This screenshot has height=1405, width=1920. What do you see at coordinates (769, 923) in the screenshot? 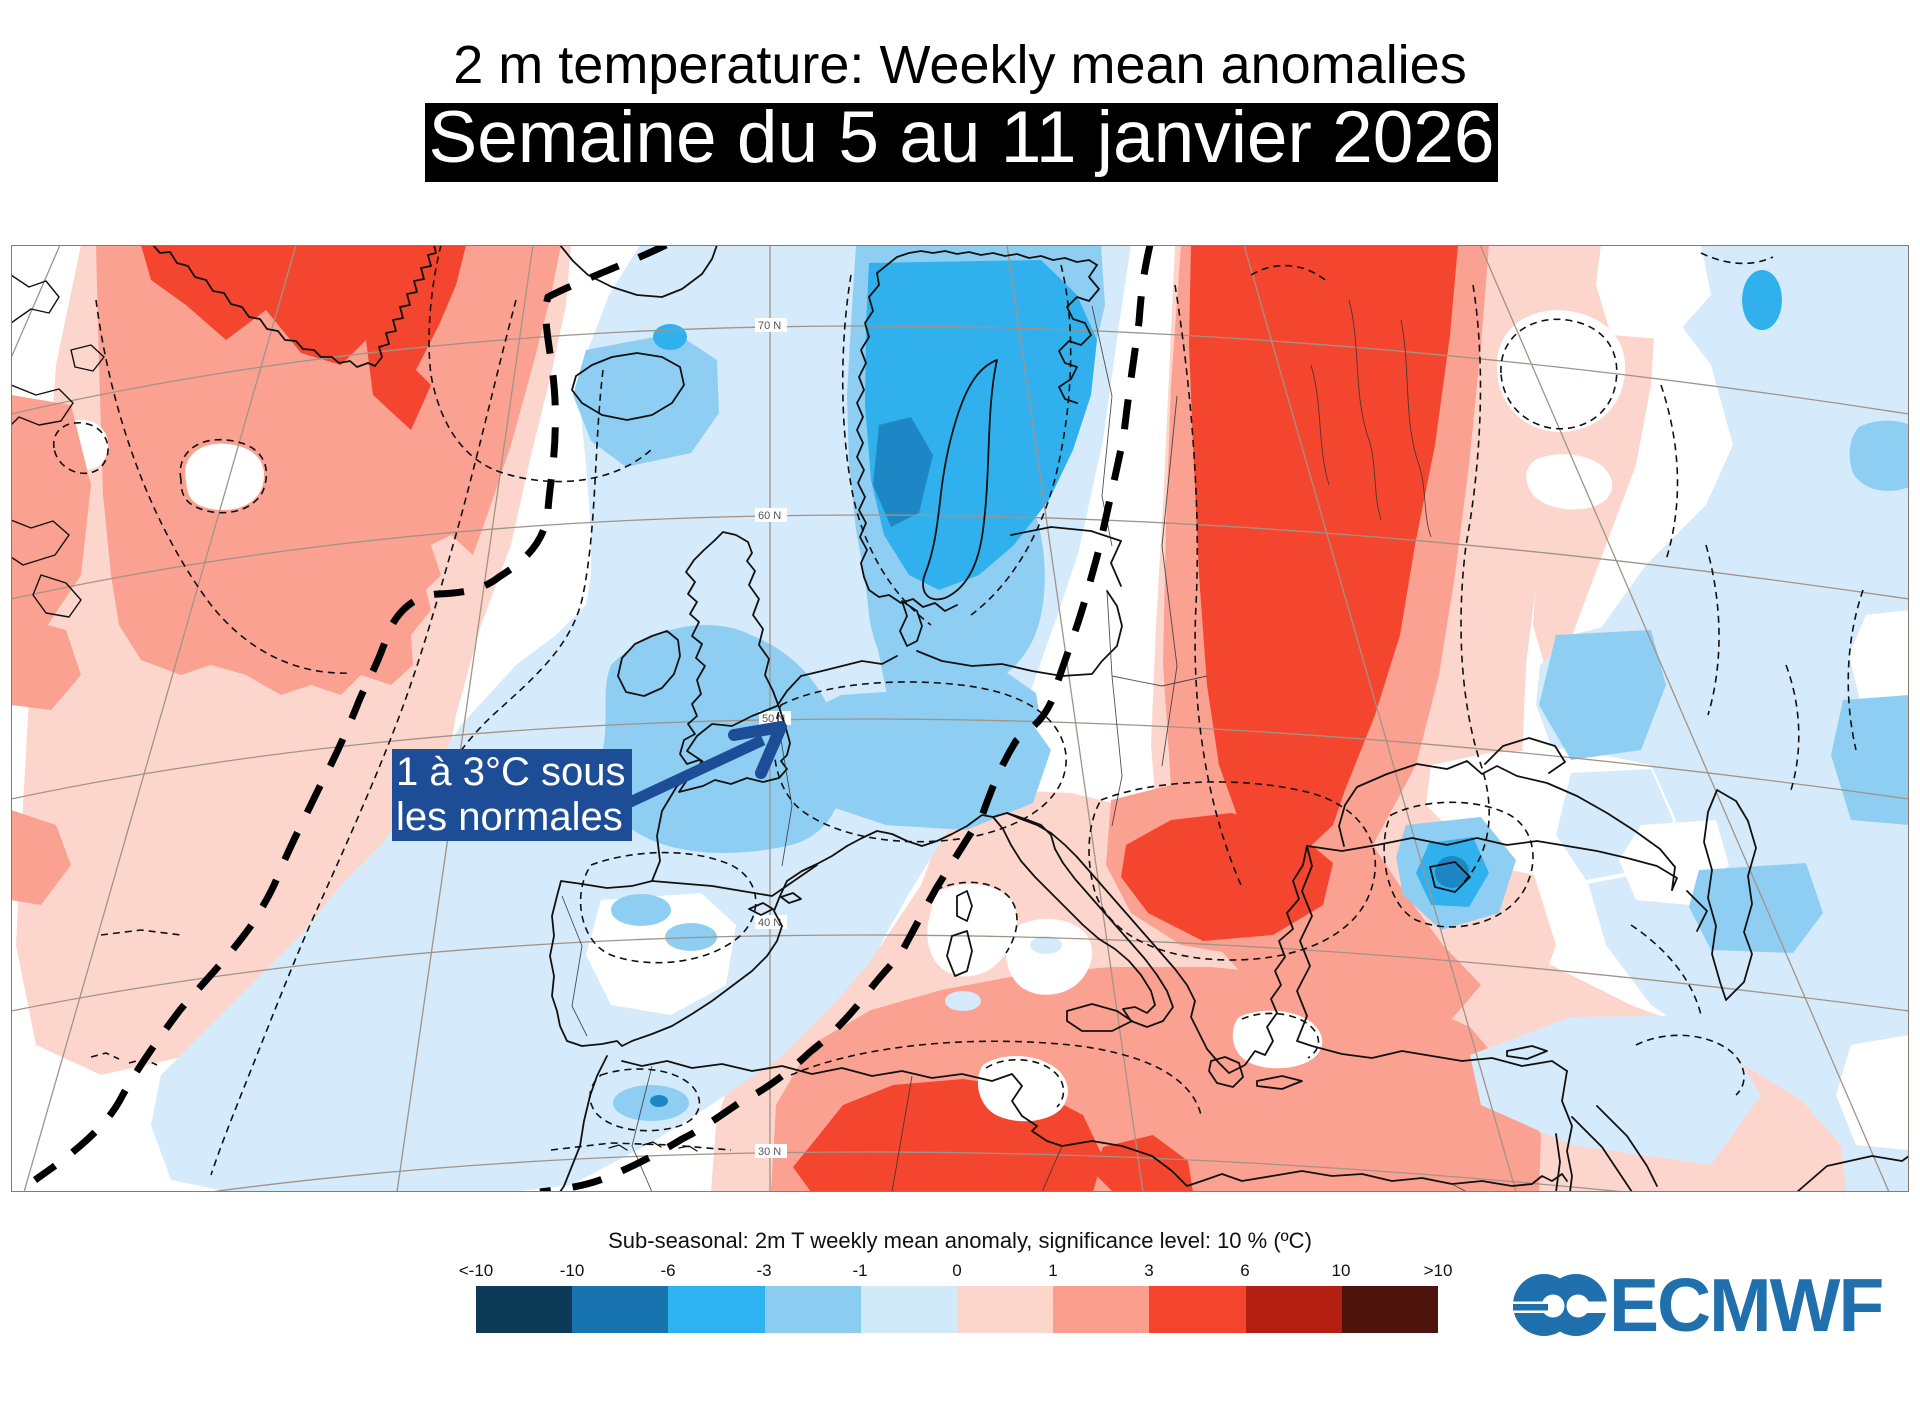
I see `svg-text: 40 N` at bounding box center [769, 923].